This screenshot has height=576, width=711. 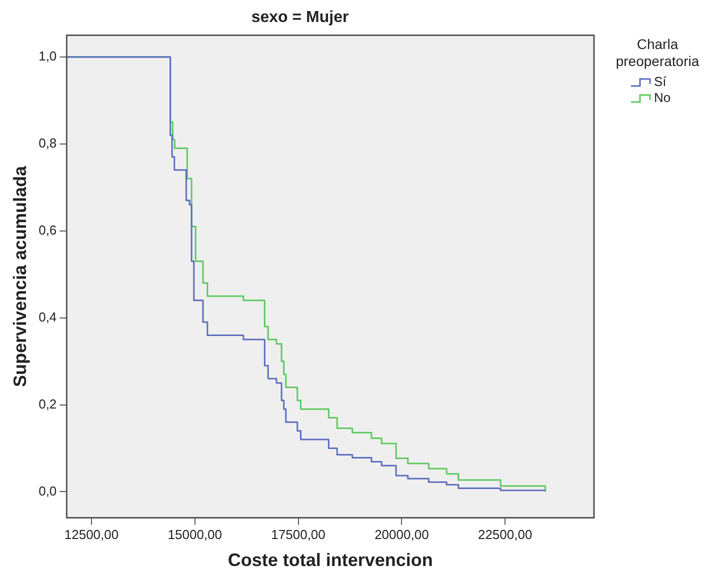 What do you see at coordinates (195, 534) in the screenshot?
I see `x-tick-label: 15000,00` at bounding box center [195, 534].